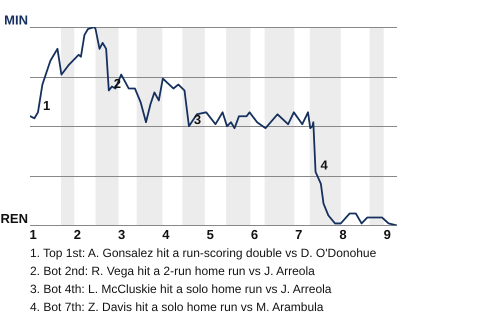  Describe the element at coordinates (343, 234) in the screenshot. I see `x-tick-label: 8` at that location.